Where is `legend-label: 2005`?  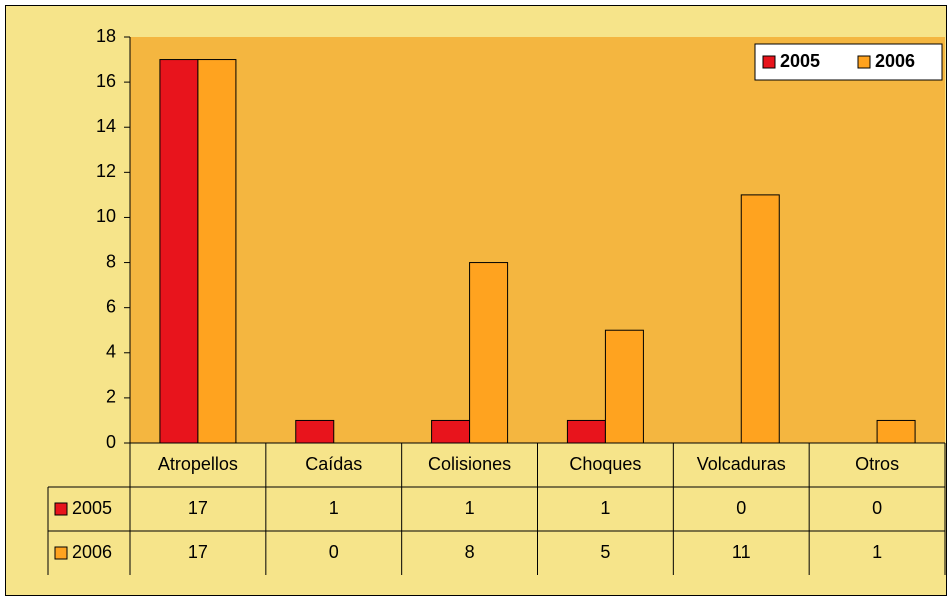
legend-label: 2005 is located at coordinates (800, 61).